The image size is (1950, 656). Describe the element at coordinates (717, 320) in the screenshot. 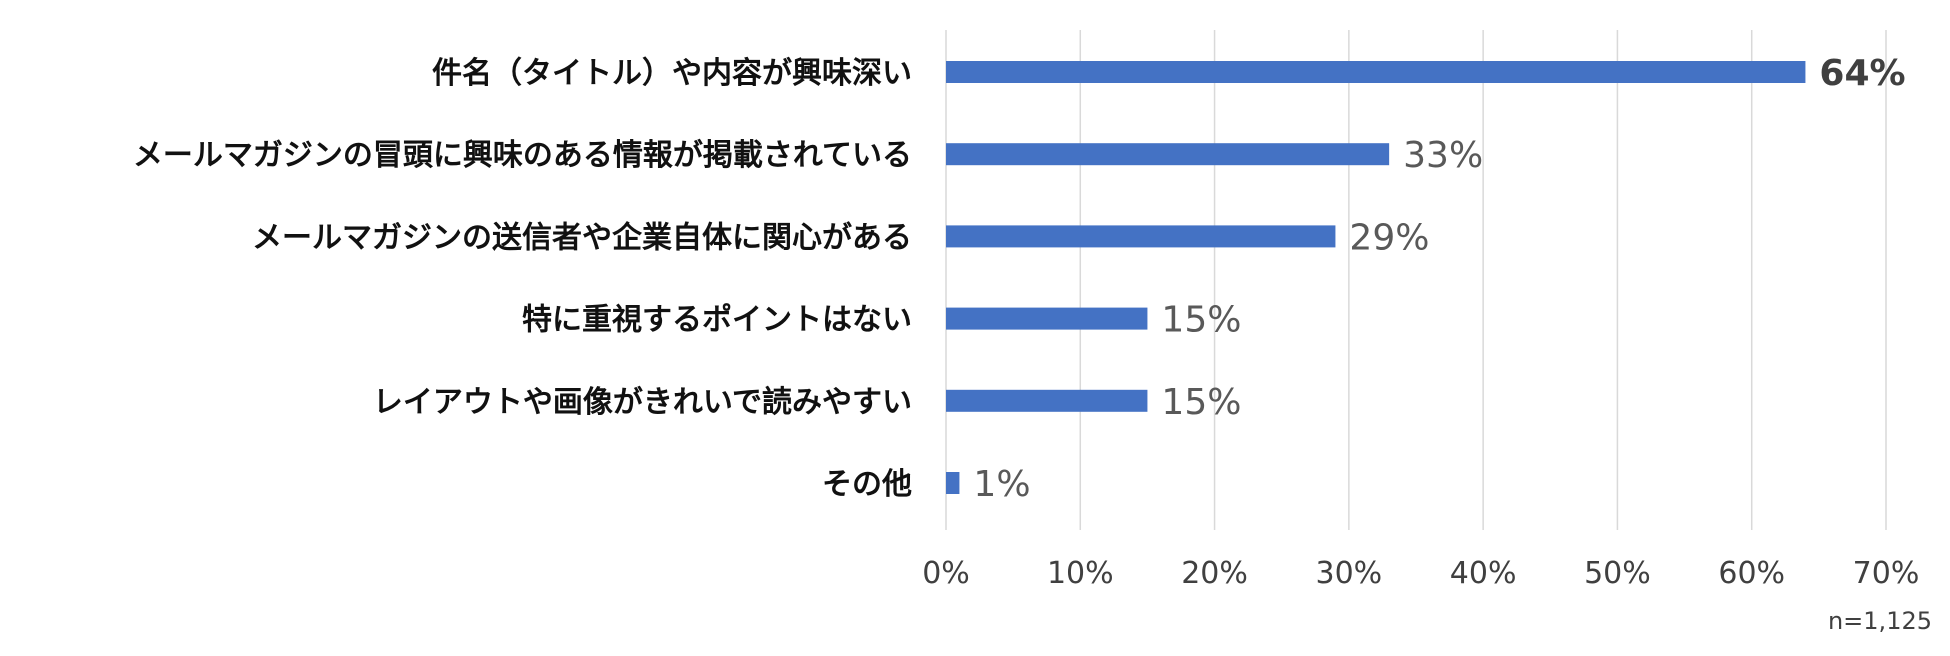

I see `category-label: 特に重視するポイントはない` at that location.